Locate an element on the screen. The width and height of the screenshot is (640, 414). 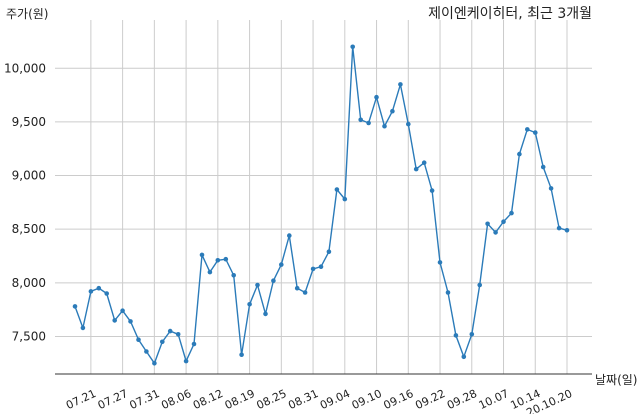
chart-title: 제이엔케이히터, 최근 3개월 is located at coordinates (510, 14).